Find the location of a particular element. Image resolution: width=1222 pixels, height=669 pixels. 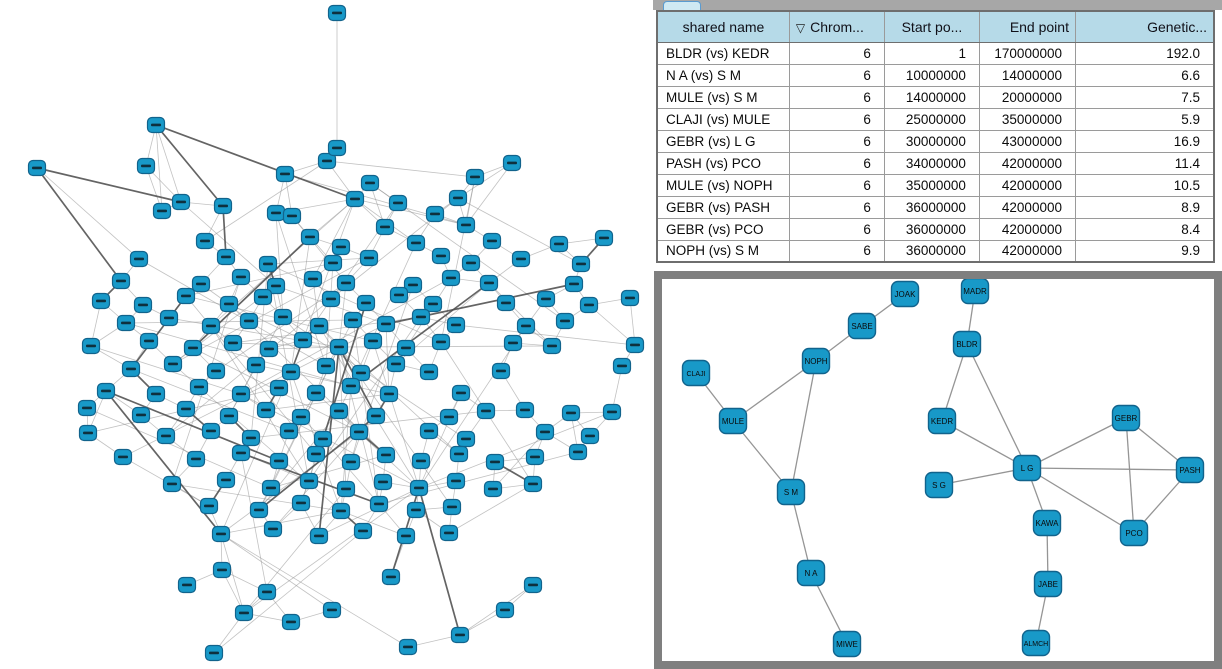

network-node-miwe: MIWE is located at coordinates (847, 644).